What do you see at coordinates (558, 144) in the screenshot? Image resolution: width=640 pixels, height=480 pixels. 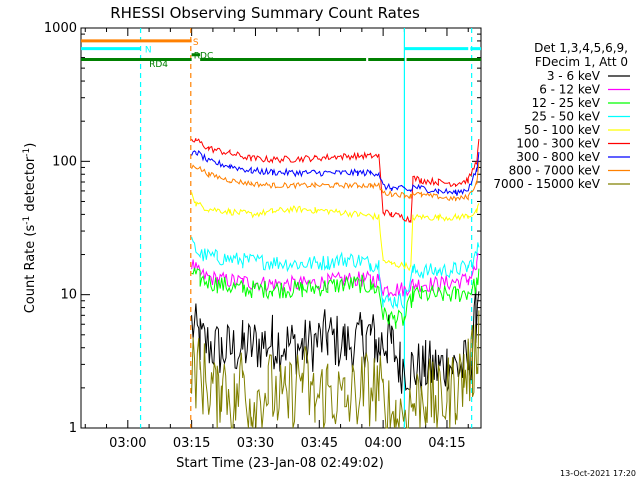 I see `legend-label-5: 100 - 300 keV` at bounding box center [558, 144].